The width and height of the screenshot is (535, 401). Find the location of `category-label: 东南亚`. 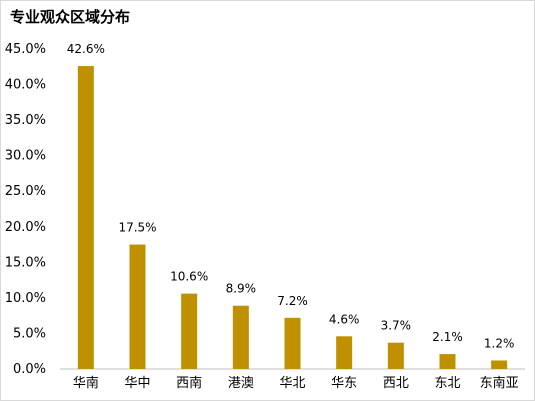

category-label: 东南亚 is located at coordinates (499, 383).